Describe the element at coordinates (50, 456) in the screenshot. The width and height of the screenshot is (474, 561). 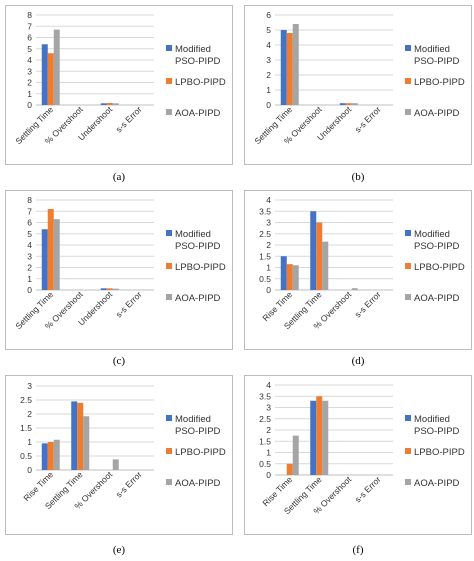
I see `bar-lpbo-pipd-rise-time` at that location.